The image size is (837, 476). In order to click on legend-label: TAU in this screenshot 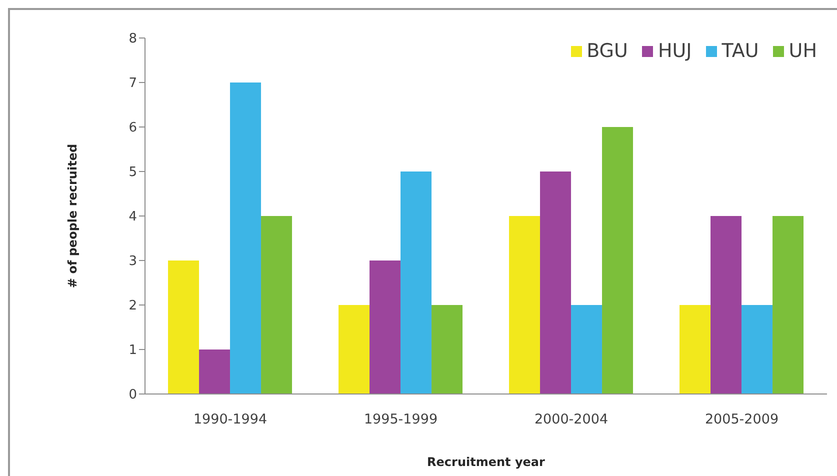, I will do `click(740, 51)`.